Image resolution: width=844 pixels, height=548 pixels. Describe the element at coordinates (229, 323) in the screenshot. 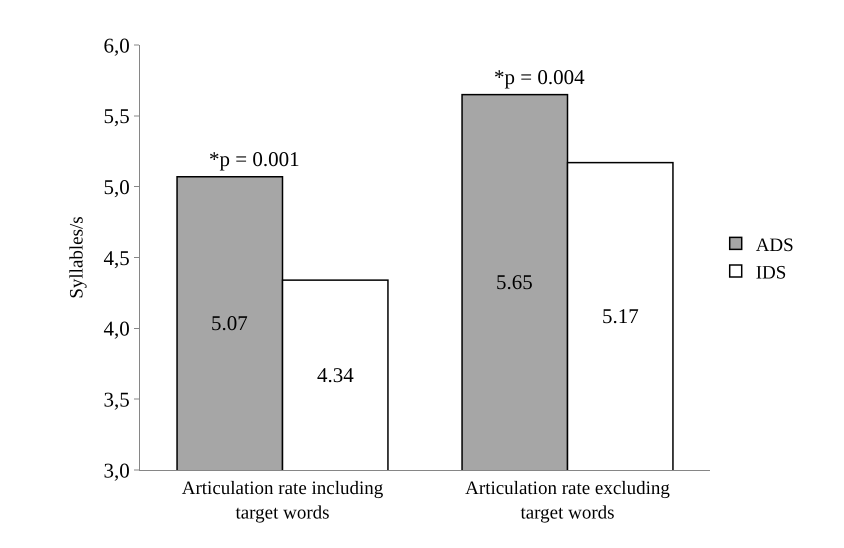

I see `data-label: 5.07` at that location.